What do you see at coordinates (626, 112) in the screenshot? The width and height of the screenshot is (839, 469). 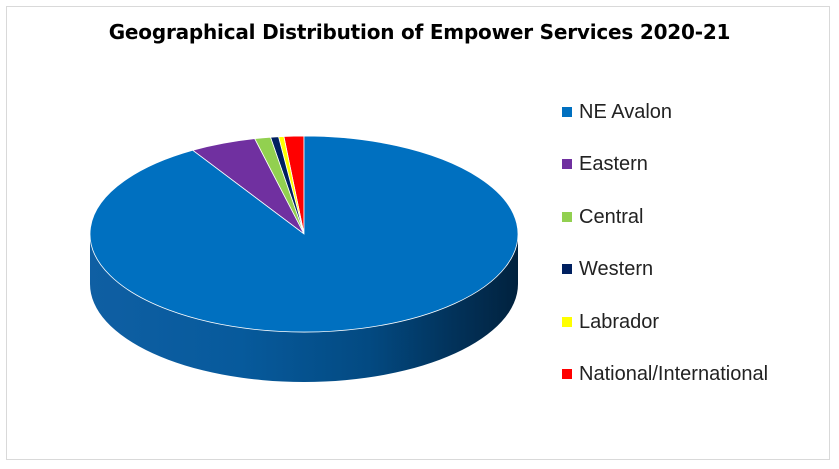 I see `legend-label: NE Avalon` at bounding box center [626, 112].